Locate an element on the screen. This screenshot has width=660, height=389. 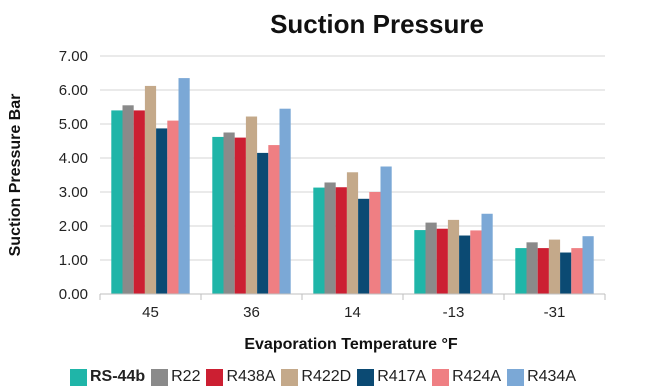
legend-label: R438A is located at coordinates (251, 376).